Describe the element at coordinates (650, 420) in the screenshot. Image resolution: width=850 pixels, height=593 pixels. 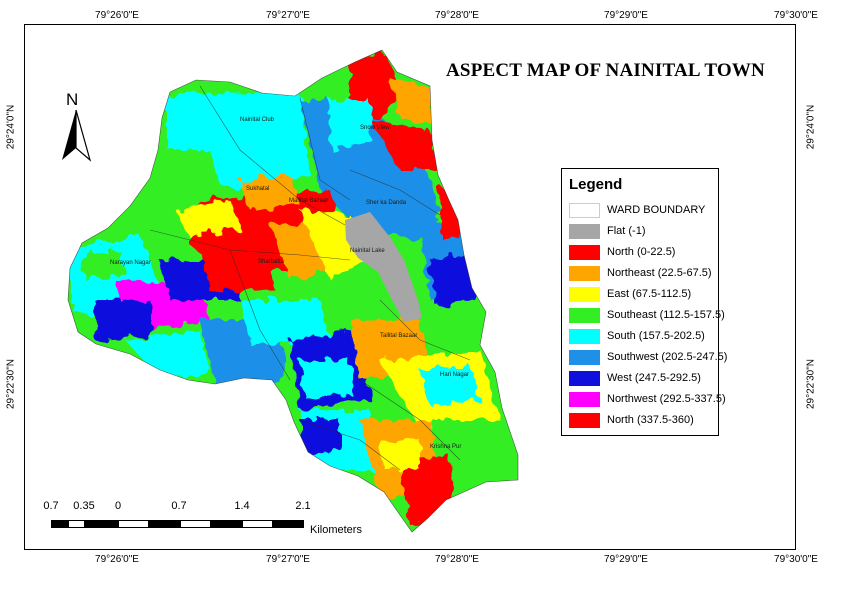
I see `legend-label: North (337.5-360)` at that location.